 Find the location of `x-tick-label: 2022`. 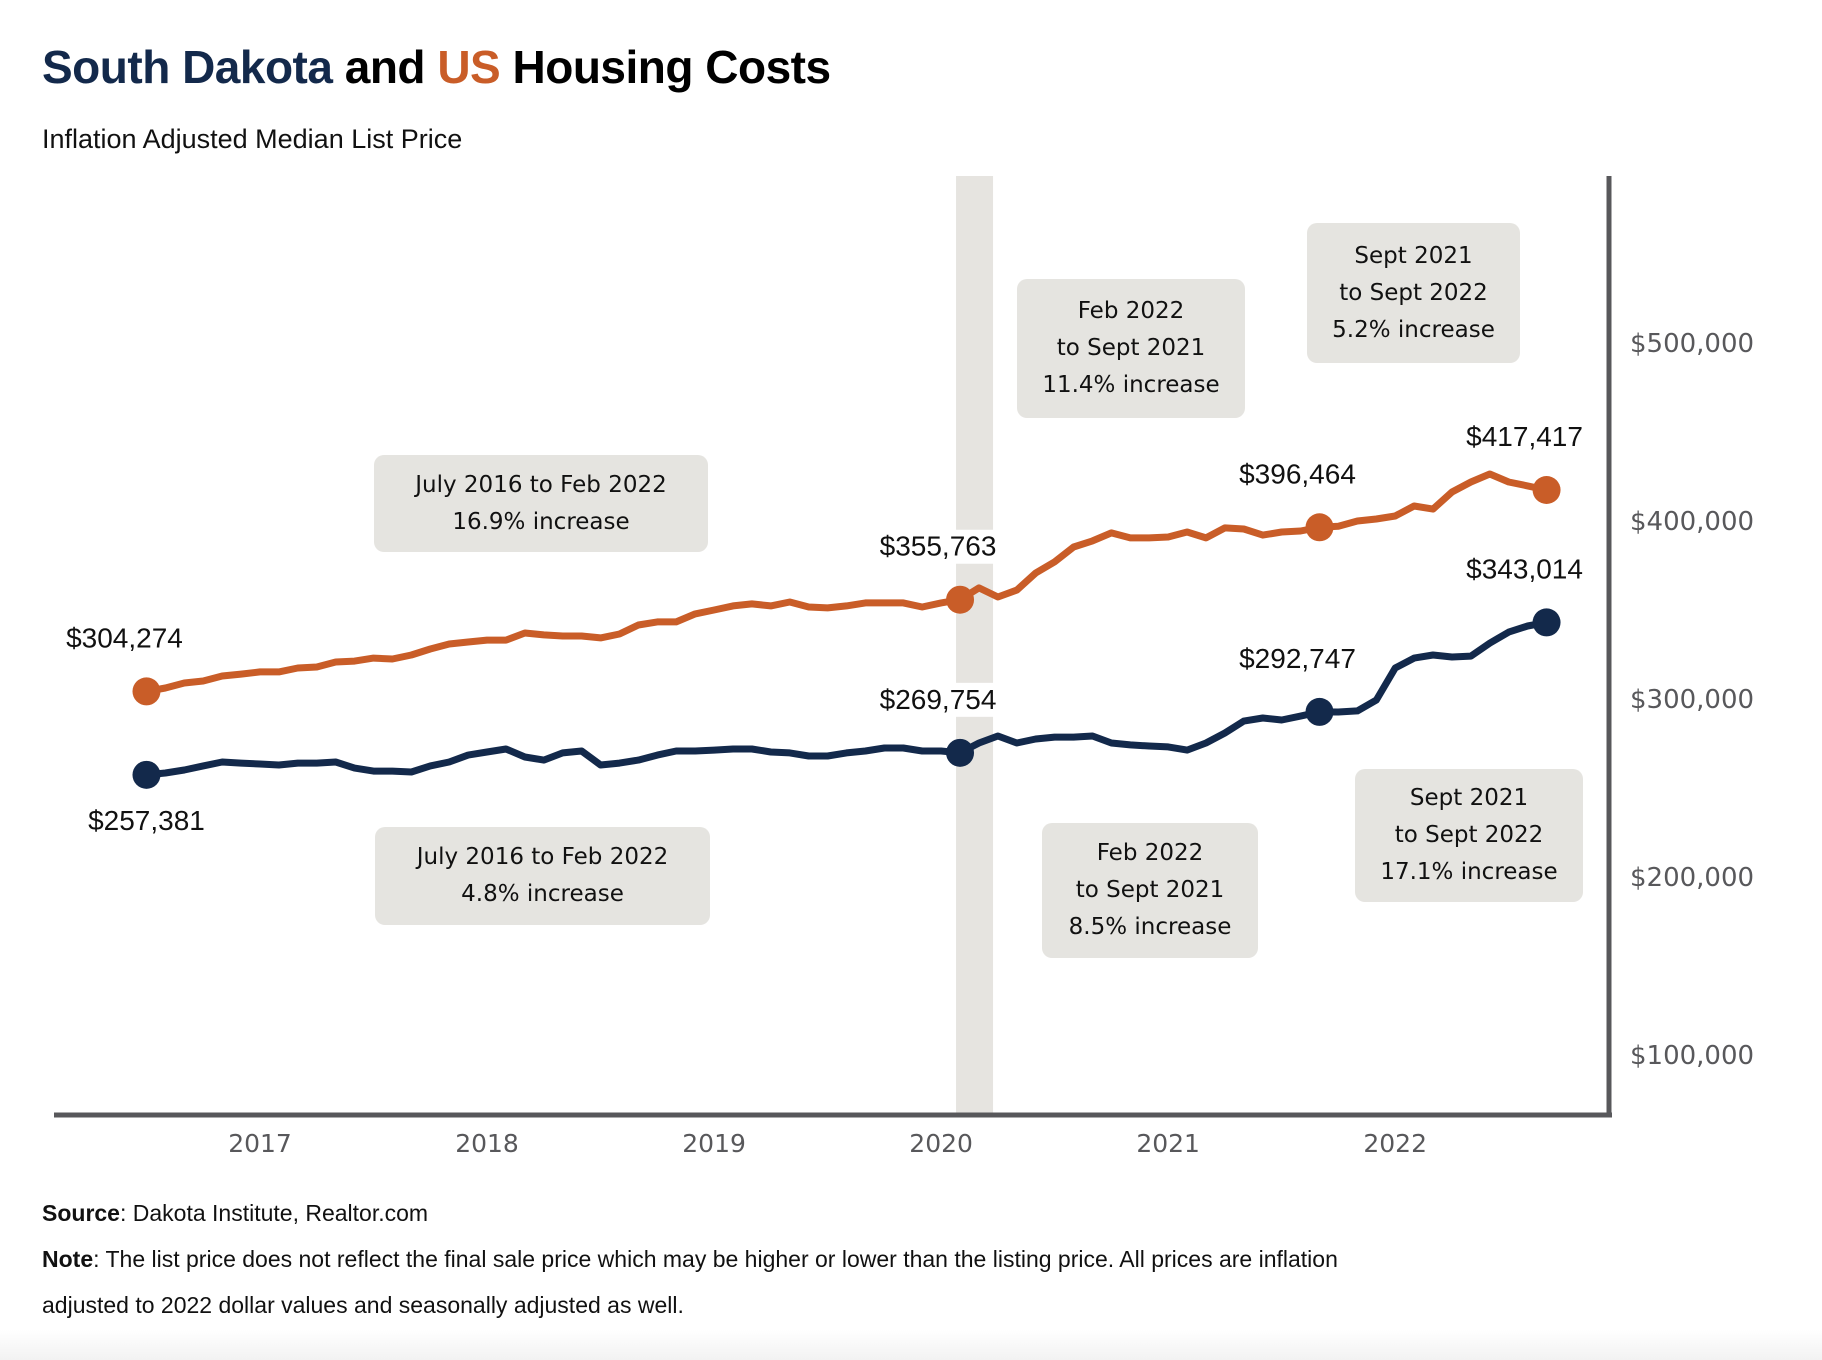

x-tick-label: 2022 is located at coordinates (1395, 1143).